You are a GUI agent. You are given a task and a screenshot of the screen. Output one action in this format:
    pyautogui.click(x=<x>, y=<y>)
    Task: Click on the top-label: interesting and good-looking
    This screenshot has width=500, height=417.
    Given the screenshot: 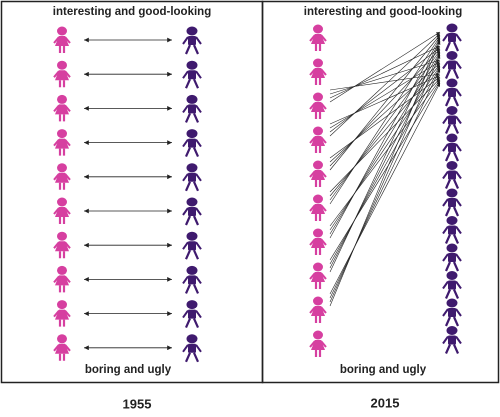 What is the action you would take?
    pyautogui.click(x=132, y=12)
    